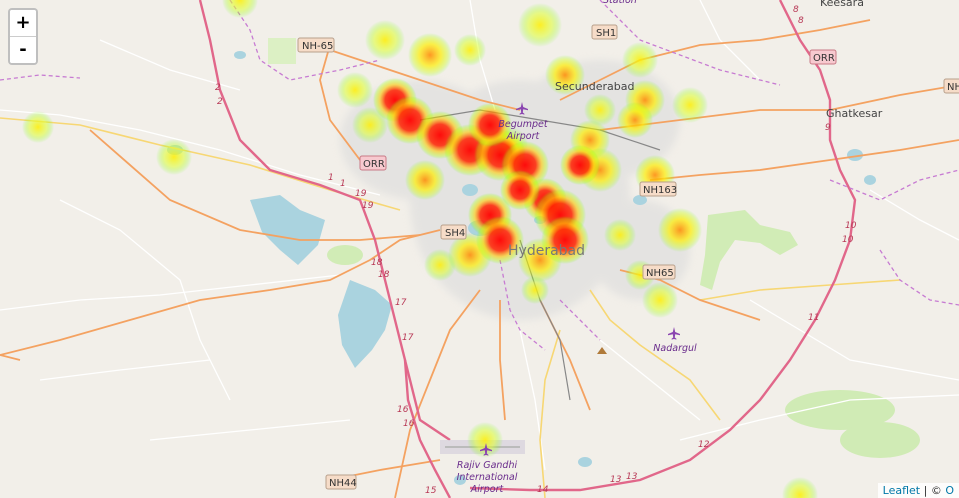 Image resolution: width=959 pixels, height=498 pixels. What do you see at coordinates (949, 490) in the screenshot?
I see `osm-link: O` at bounding box center [949, 490].